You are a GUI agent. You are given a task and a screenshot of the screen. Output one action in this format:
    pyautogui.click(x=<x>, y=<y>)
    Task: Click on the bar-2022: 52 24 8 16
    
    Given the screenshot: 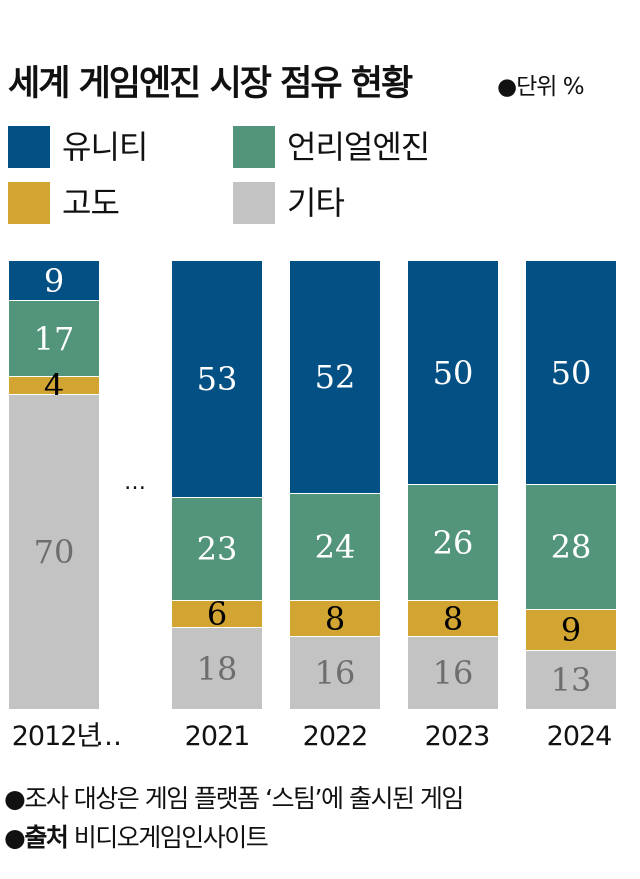 What is the action you would take?
    pyautogui.click(x=335, y=485)
    